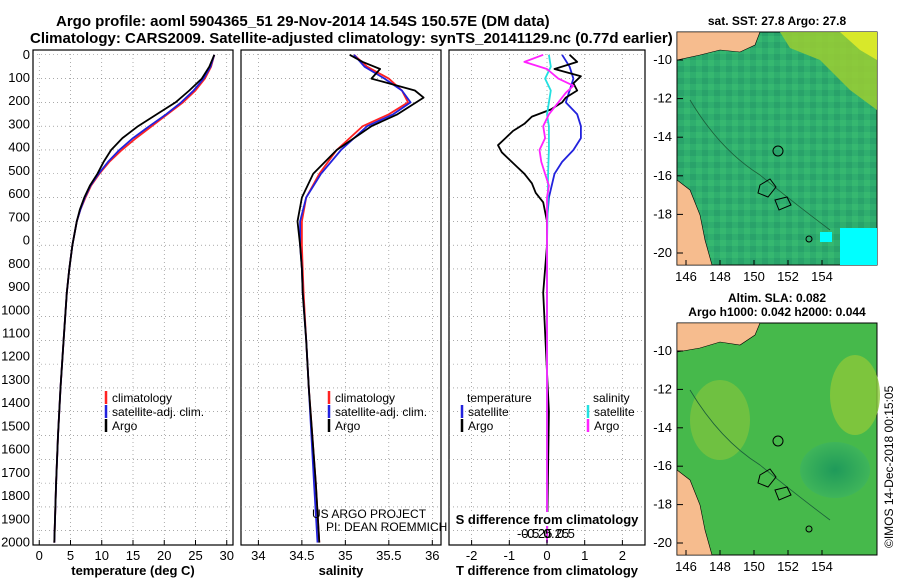 The width and height of the screenshot is (900, 580). I want to click on legend-temperature-heading: temperature, so click(499, 398).